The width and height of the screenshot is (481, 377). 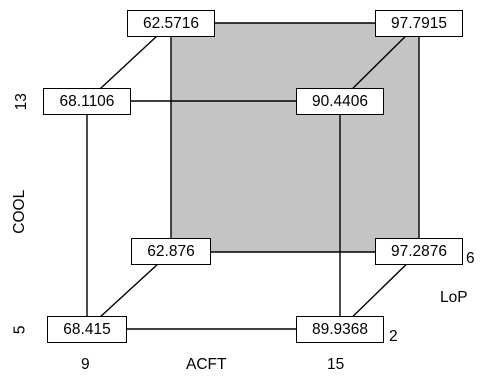 What do you see at coordinates (340, 101) in the screenshot?
I see `value-front-top-right: 90.4406` at bounding box center [340, 101].